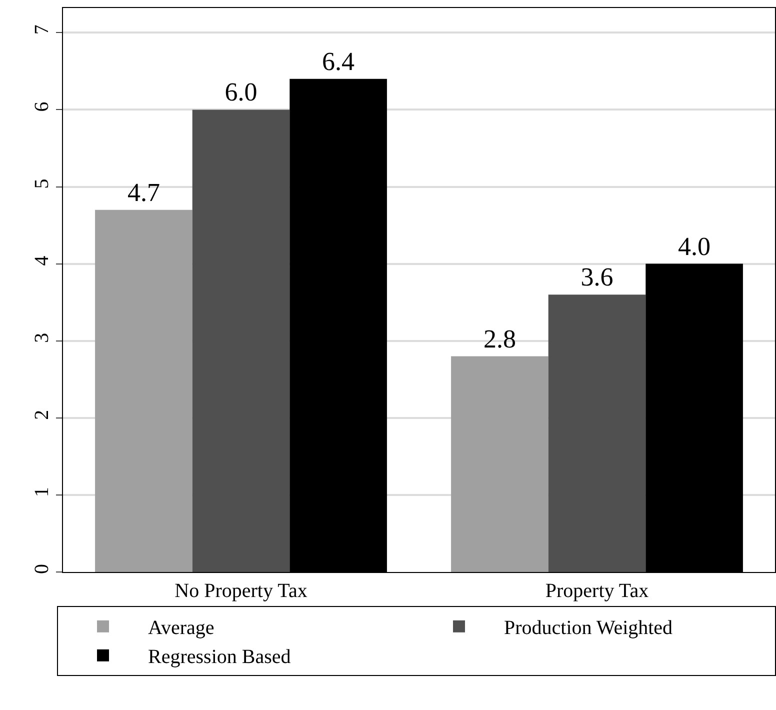 The image size is (776, 710). Describe the element at coordinates (42, 415) in the screenshot. I see `y-tick-label: 2` at that location.